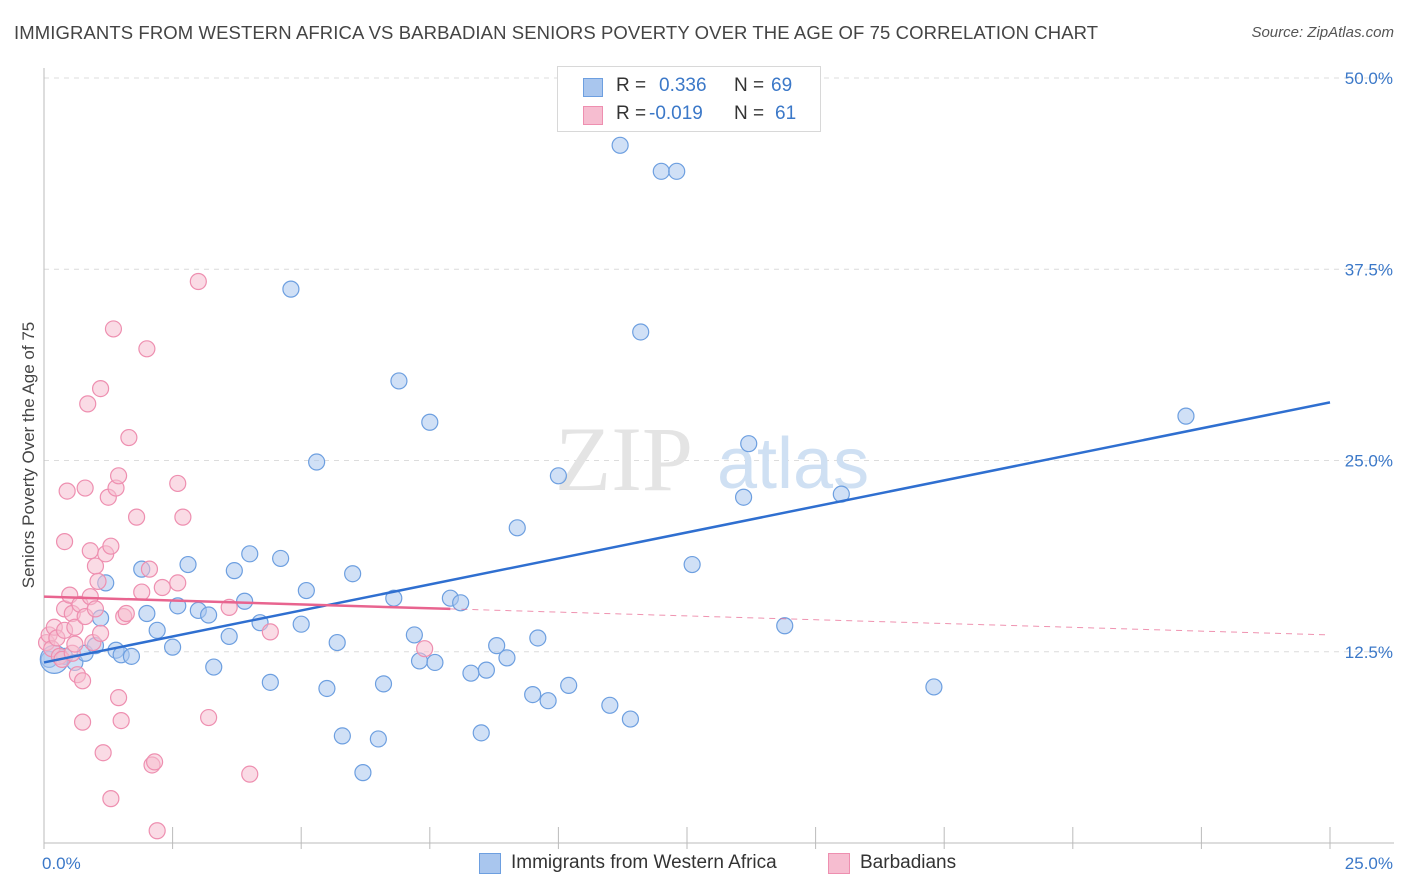  I want to click on legend-row-western-africa: R = 0.336 N = 69, so click(689, 87).